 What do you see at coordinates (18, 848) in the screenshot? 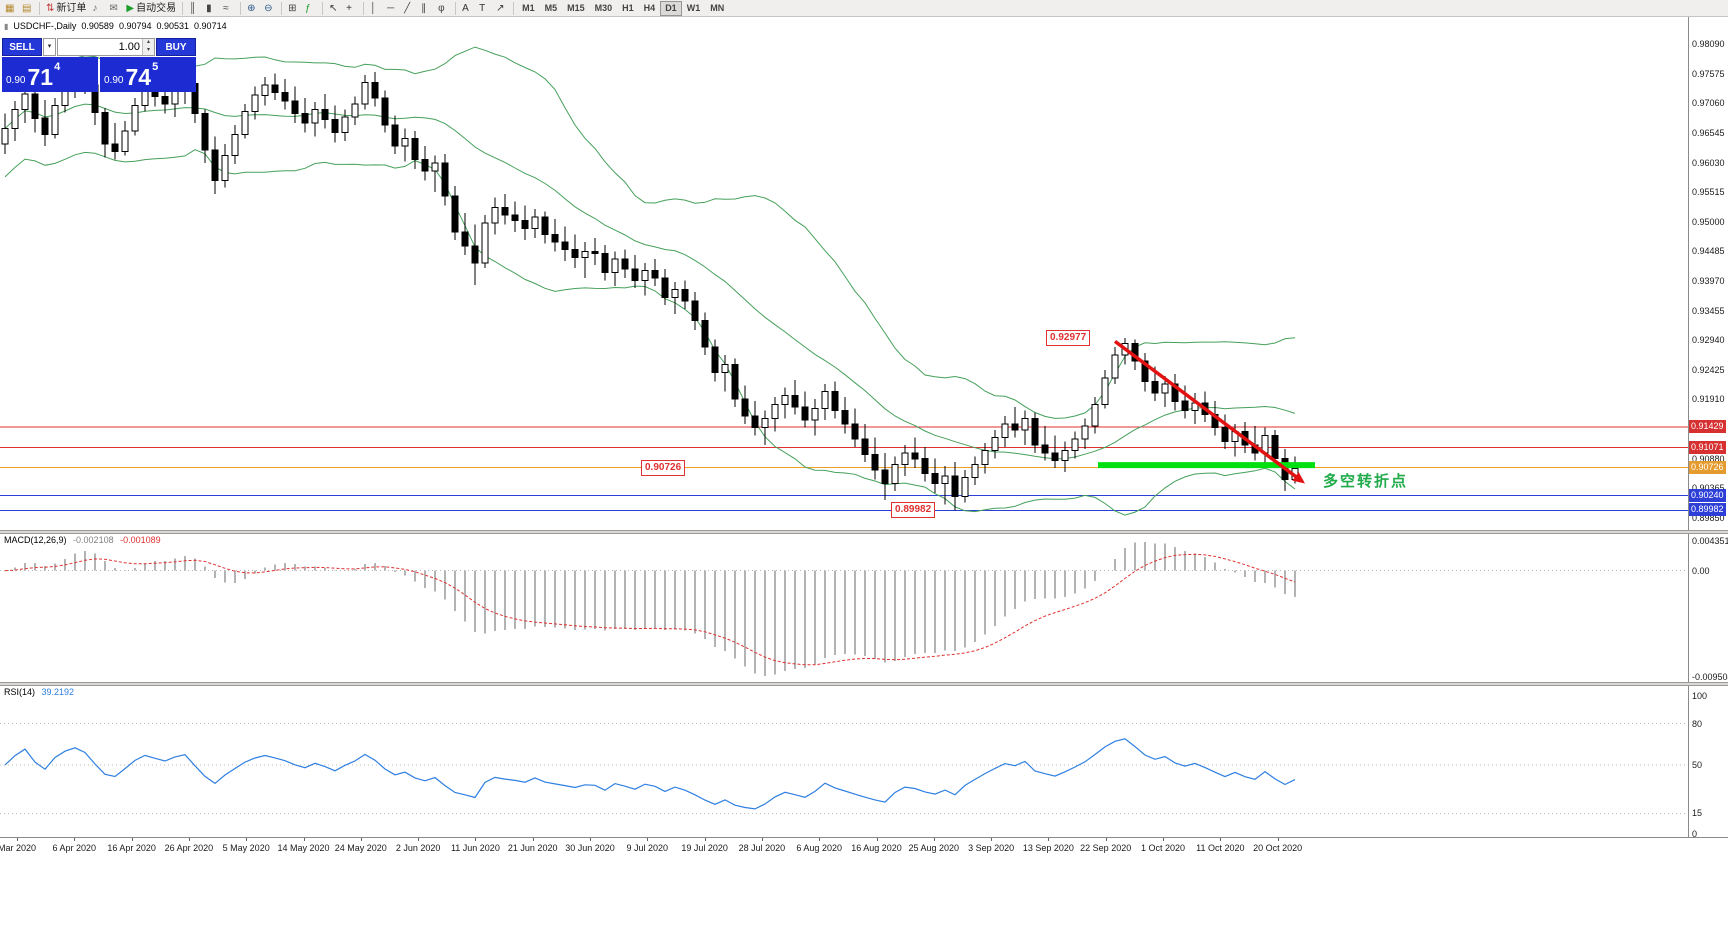
I see `date-label: Mar 2020` at bounding box center [18, 848].